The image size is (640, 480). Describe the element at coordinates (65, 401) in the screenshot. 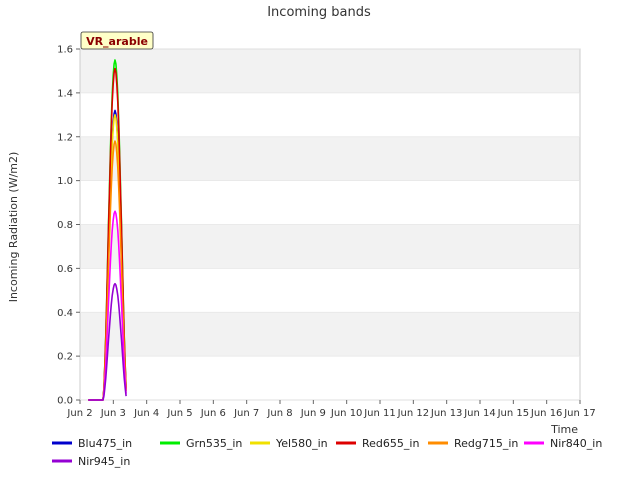

I see `y-tick-label: 0.0` at that location.